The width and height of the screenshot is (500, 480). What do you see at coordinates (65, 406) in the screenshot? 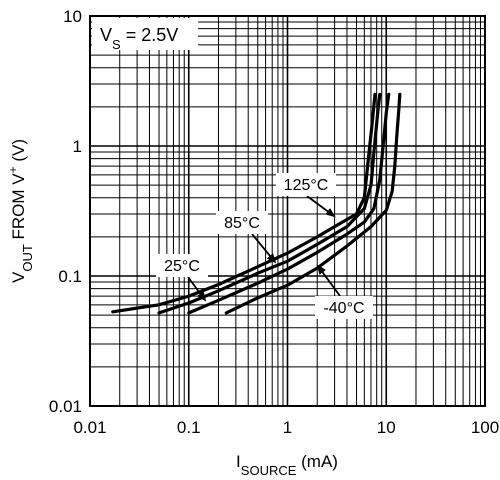
I see `y-tick-label: 0.01` at bounding box center [65, 406].